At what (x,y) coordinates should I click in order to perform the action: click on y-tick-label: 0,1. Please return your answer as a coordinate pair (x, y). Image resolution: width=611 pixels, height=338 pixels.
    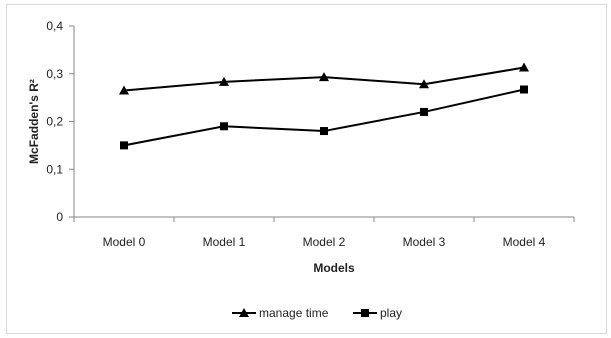
    Looking at the image, I should click on (54, 169).